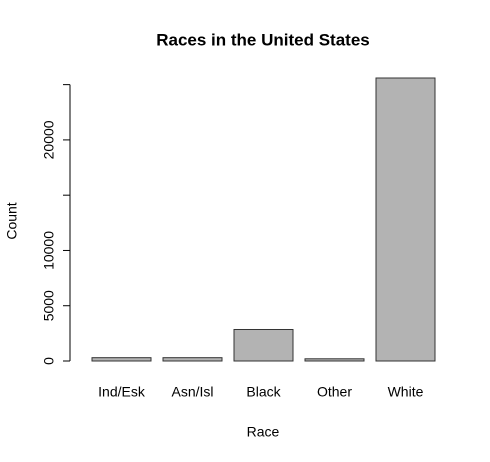  What do you see at coordinates (49, 361) in the screenshot?
I see `y-tick-label: 0` at bounding box center [49, 361].